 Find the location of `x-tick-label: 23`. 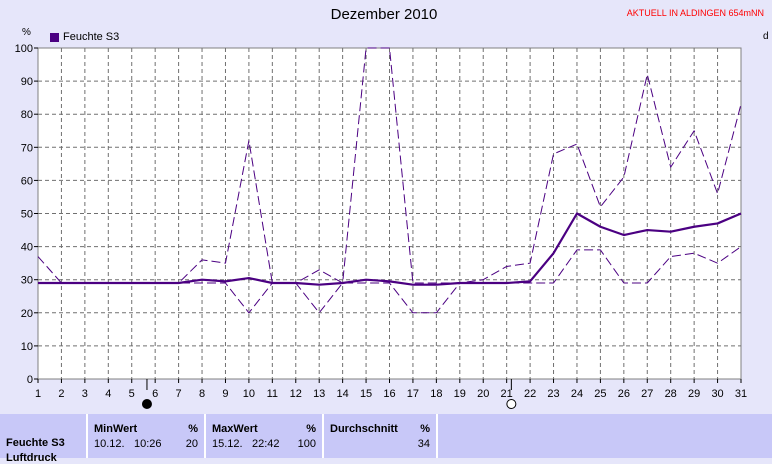

x-tick-label: 23 is located at coordinates (553, 394).